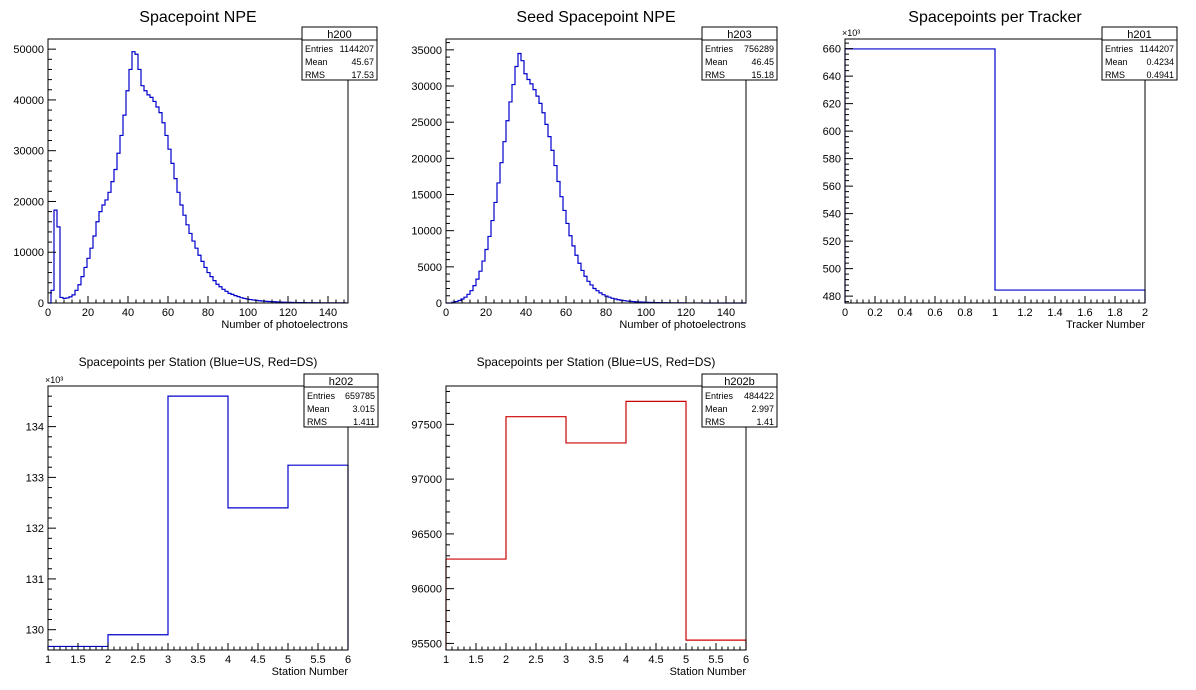 The height and width of the screenshot is (690, 1196). I want to click on plot-frame, so click(596, 171).